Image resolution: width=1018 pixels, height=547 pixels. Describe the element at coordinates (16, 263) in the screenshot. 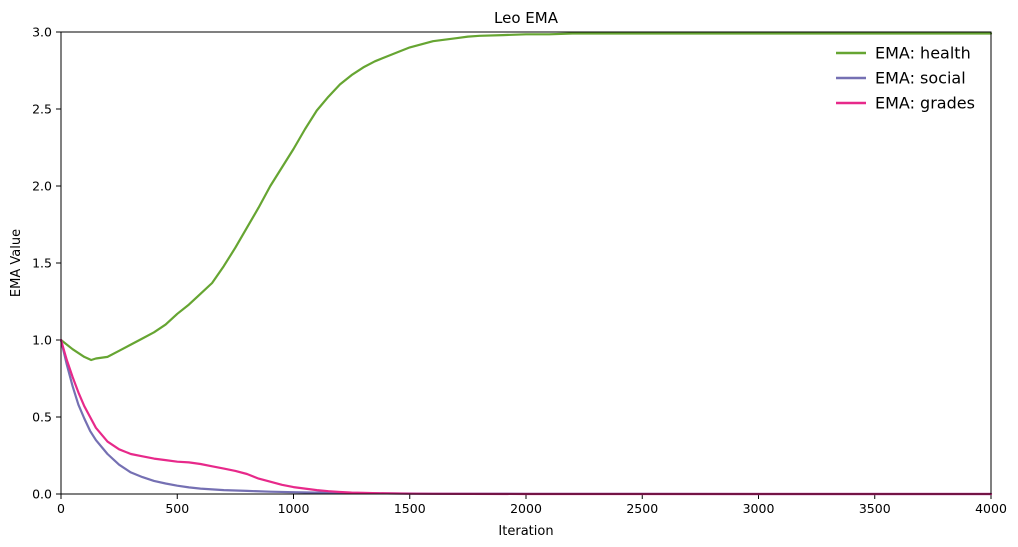

I see `y-axis-label: EMA Value` at that location.